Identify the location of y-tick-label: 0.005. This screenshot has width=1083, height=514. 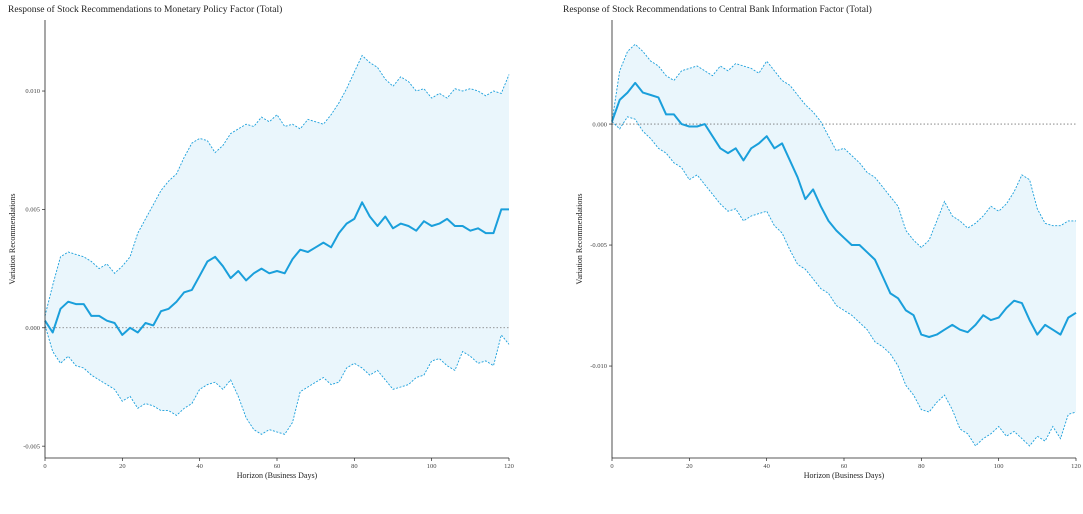
(32, 210).